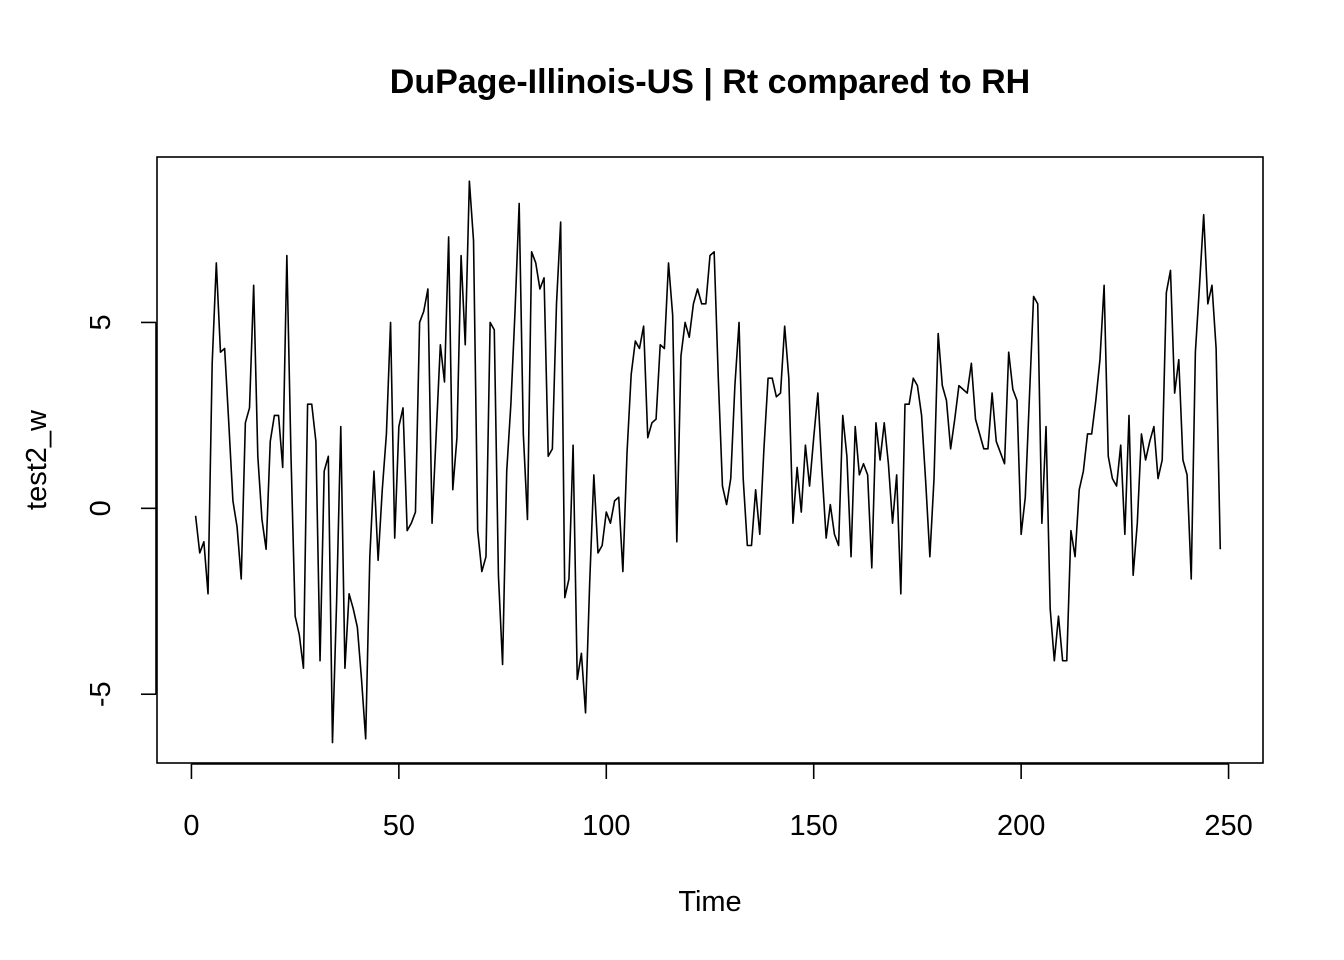 The width and height of the screenshot is (1344, 960). I want to click on x-axis: 0 50 100 150 200 250, so click(718, 802).